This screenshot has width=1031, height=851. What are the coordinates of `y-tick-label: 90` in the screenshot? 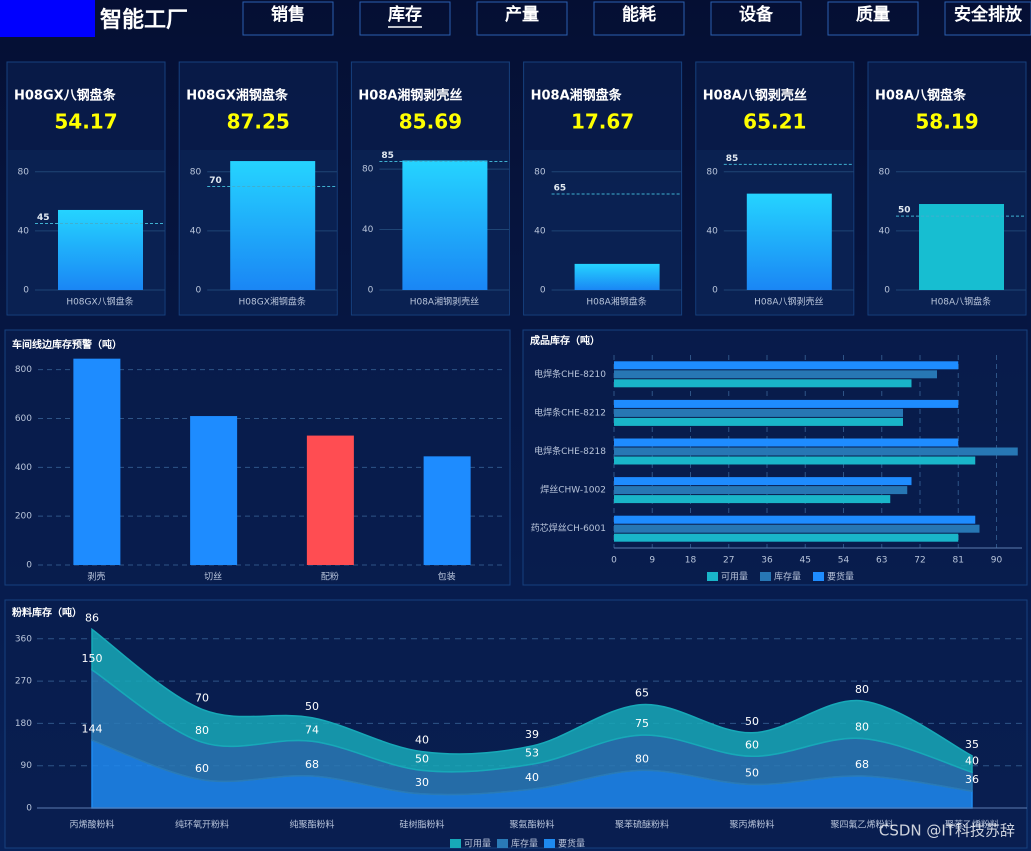 It's located at (27, 766).